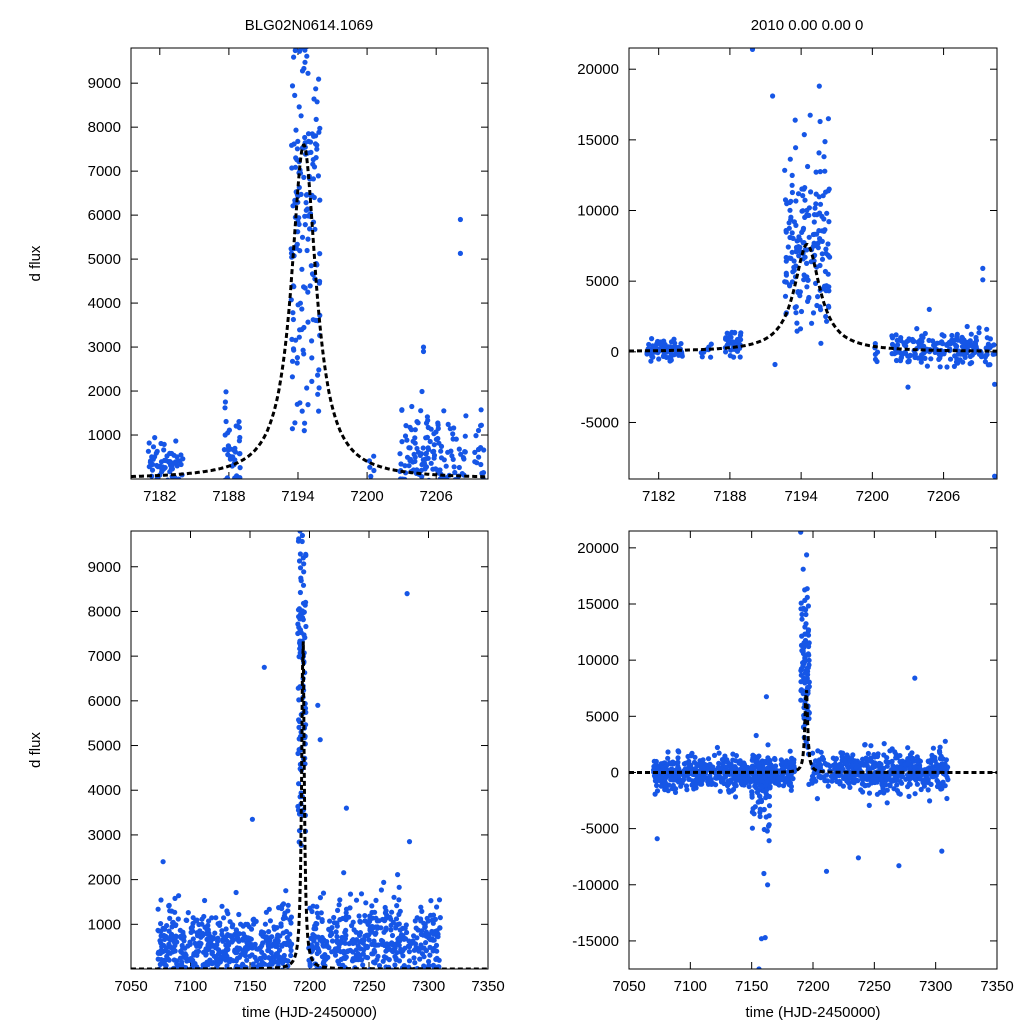  What do you see at coordinates (104, 924) in the screenshot?
I see `y-tick-label: 1000` at bounding box center [104, 924].